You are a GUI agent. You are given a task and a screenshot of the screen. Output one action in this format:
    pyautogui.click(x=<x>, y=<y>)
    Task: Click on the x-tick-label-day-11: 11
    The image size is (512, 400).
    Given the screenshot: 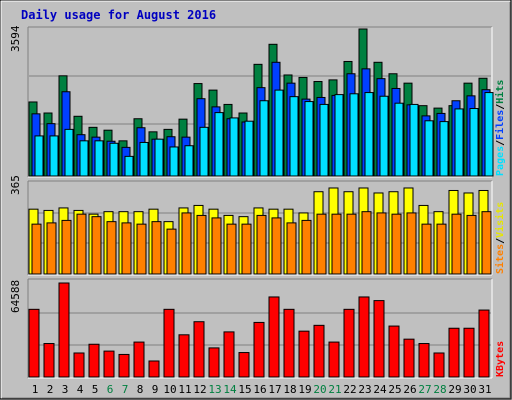 What is the action you would take?
    pyautogui.click(x=184, y=389)
    